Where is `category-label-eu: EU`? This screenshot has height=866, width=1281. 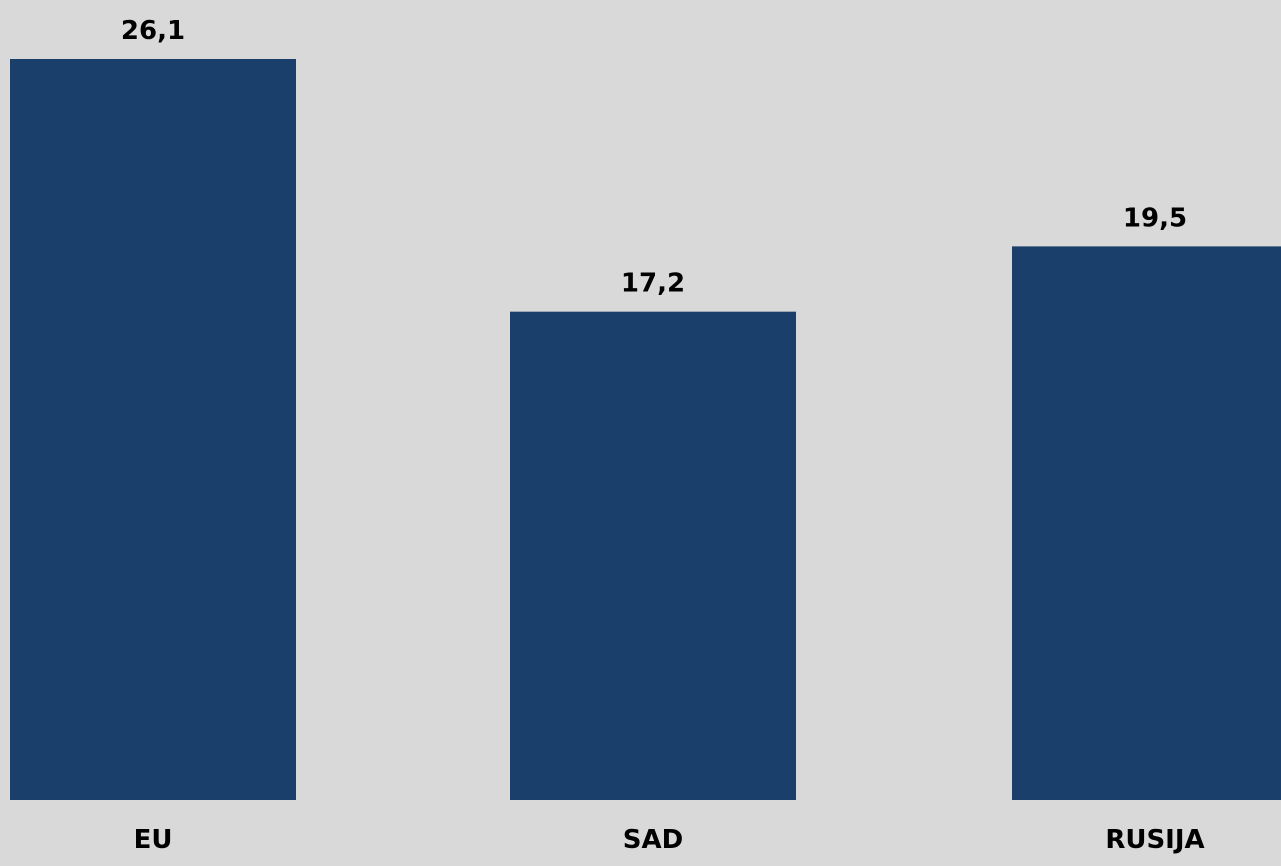
category-label-eu: EU is located at coordinates (153, 840).